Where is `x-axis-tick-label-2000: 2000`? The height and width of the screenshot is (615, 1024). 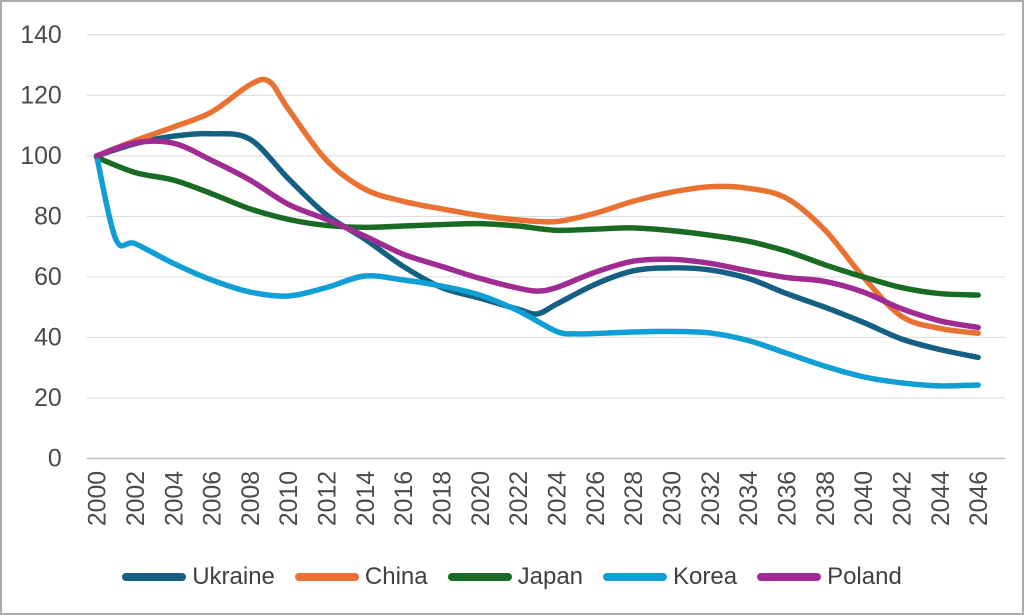
x-axis-tick-label-2000: 2000 is located at coordinates (98, 498).